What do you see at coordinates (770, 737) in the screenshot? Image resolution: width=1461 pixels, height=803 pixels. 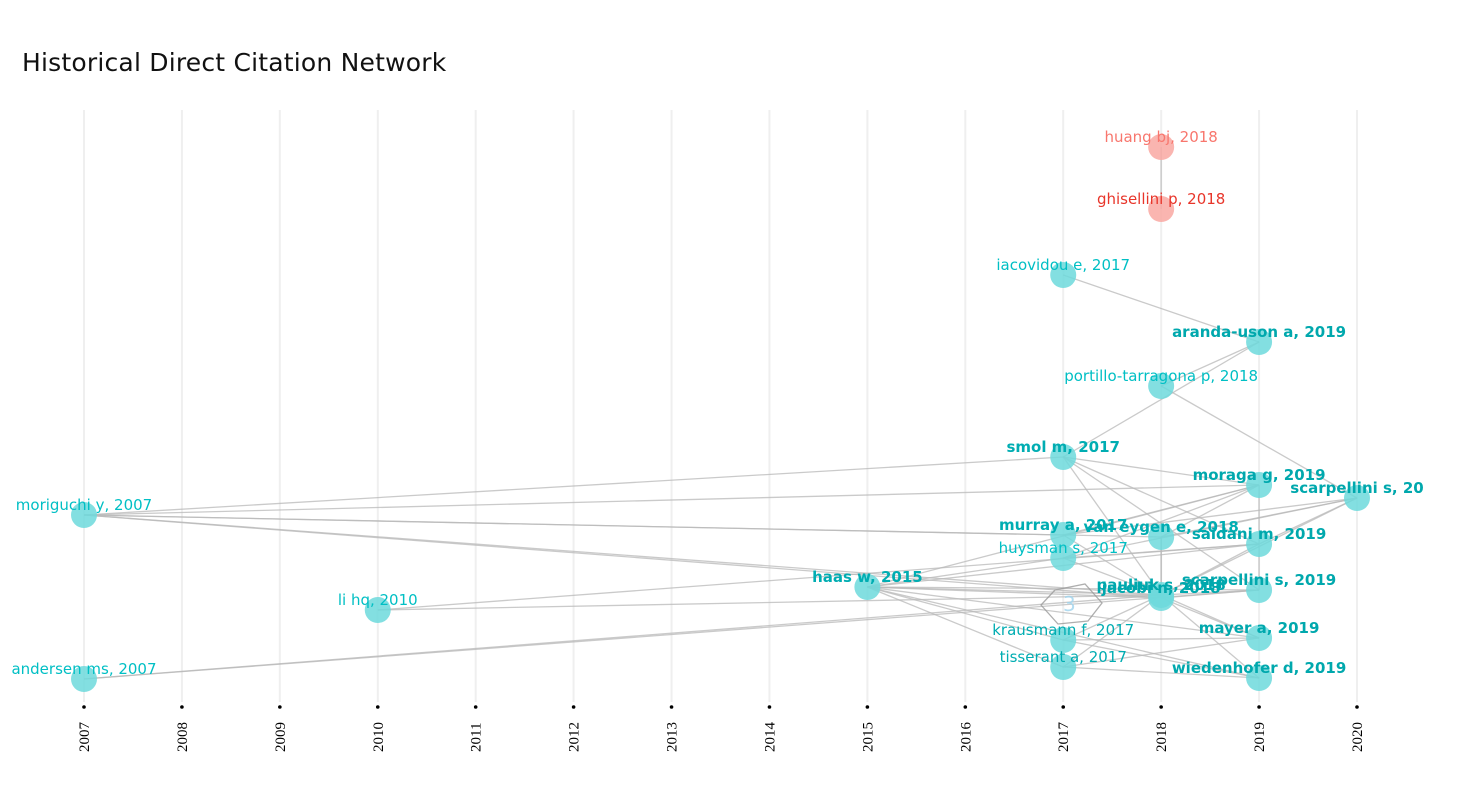 I see `x-tick-label: 2014` at bounding box center [770, 737].